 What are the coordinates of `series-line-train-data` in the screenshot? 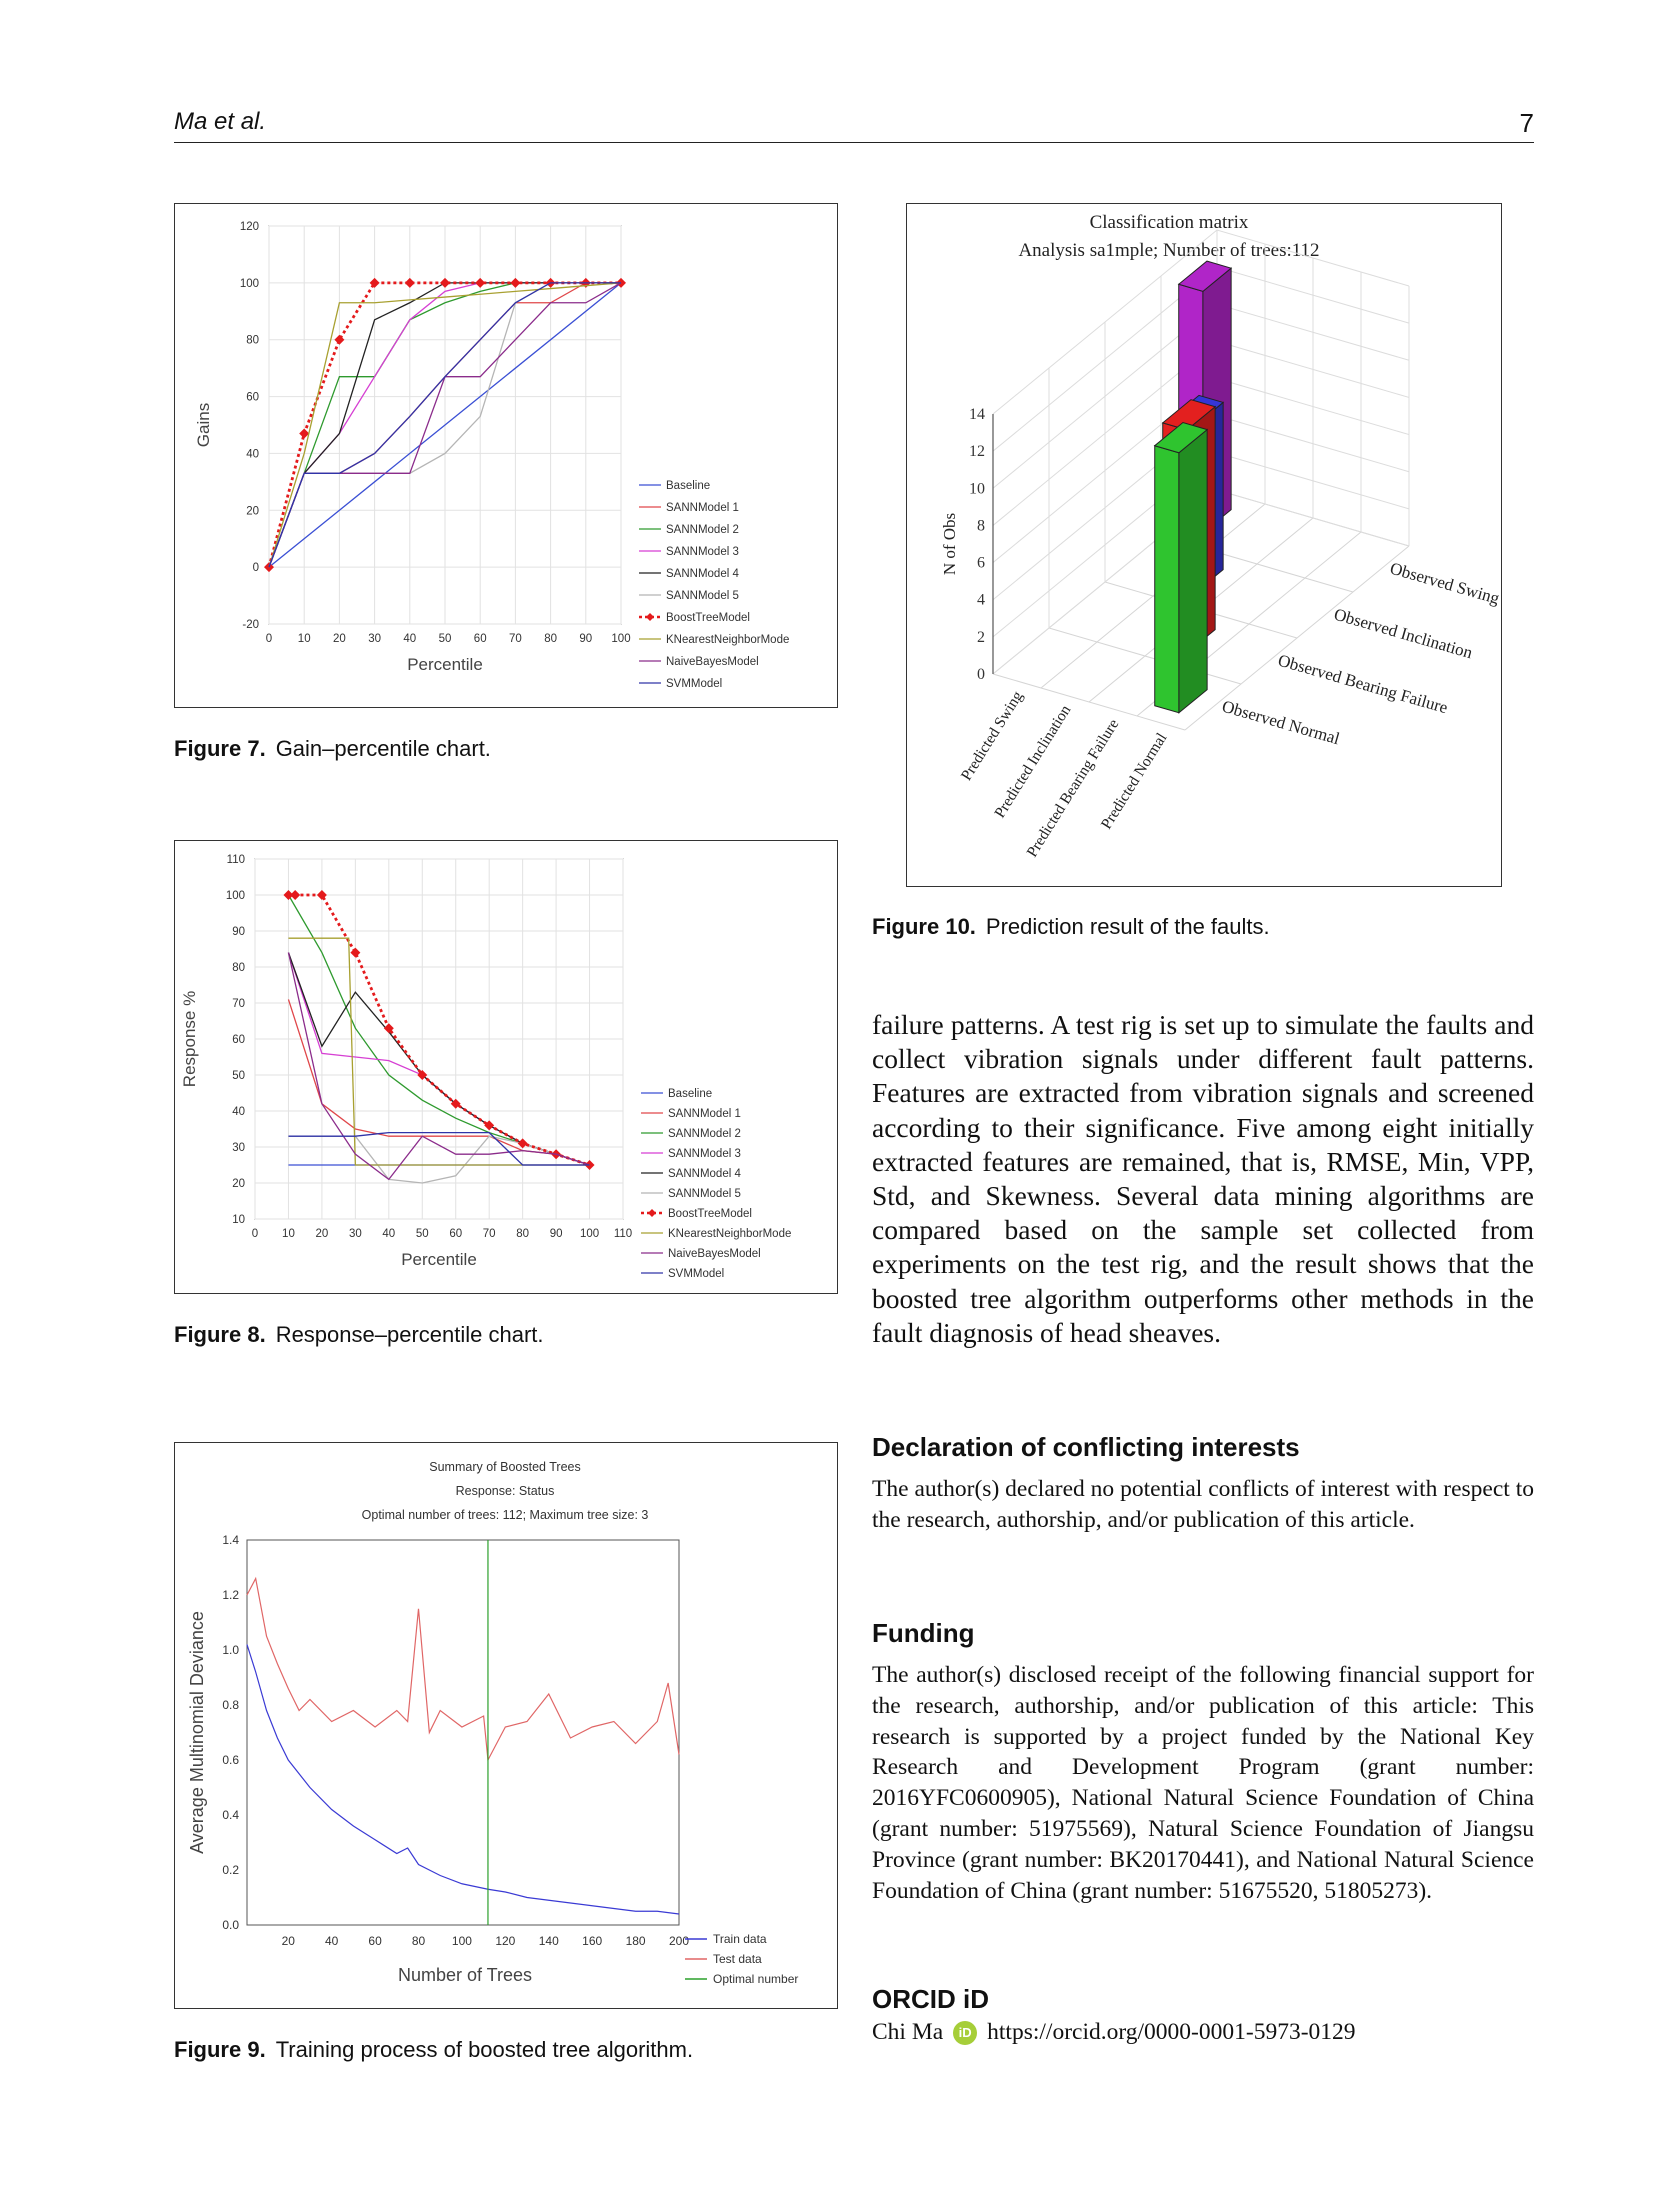 It's located at (463, 1779).